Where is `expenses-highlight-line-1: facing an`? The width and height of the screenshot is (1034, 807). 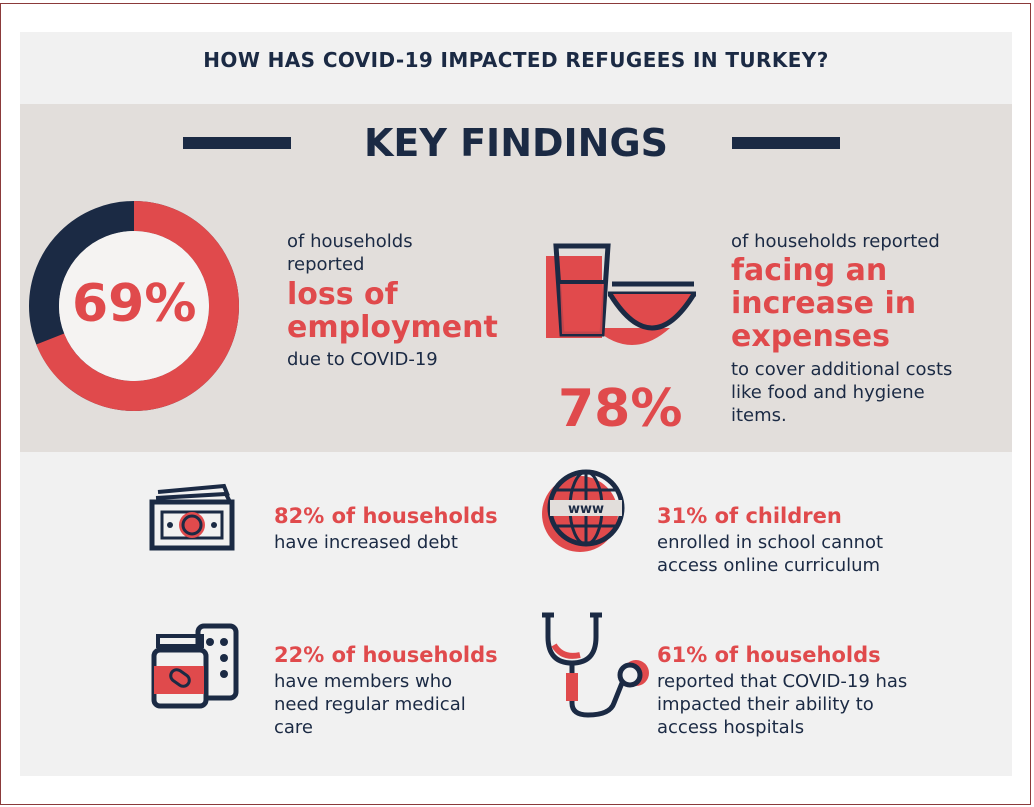
expenses-highlight-line-1: facing an is located at coordinates (809, 270).